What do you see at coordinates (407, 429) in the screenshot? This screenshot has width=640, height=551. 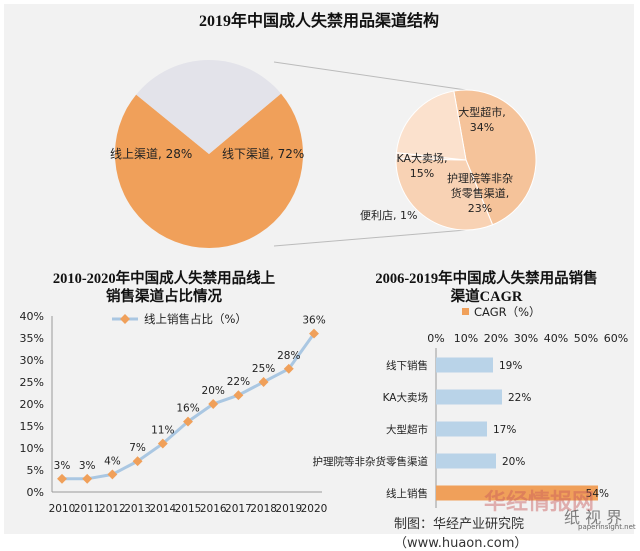 I see `bar-category-label: 大型超市` at bounding box center [407, 429].